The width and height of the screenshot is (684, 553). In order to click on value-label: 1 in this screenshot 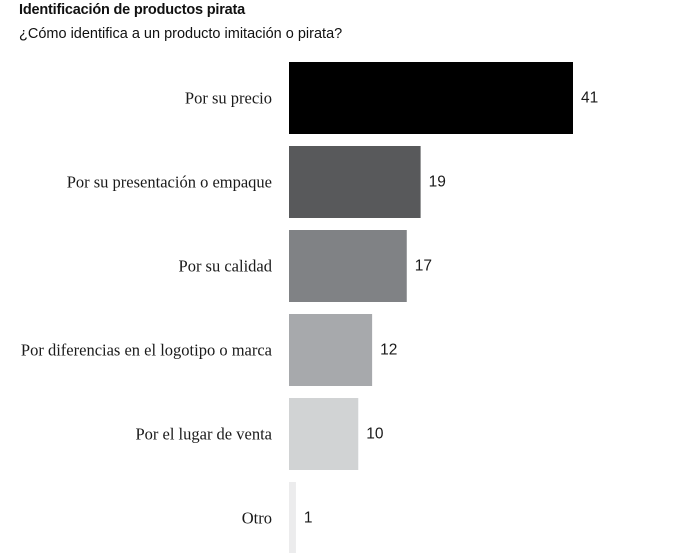, I will do `click(308, 518)`.